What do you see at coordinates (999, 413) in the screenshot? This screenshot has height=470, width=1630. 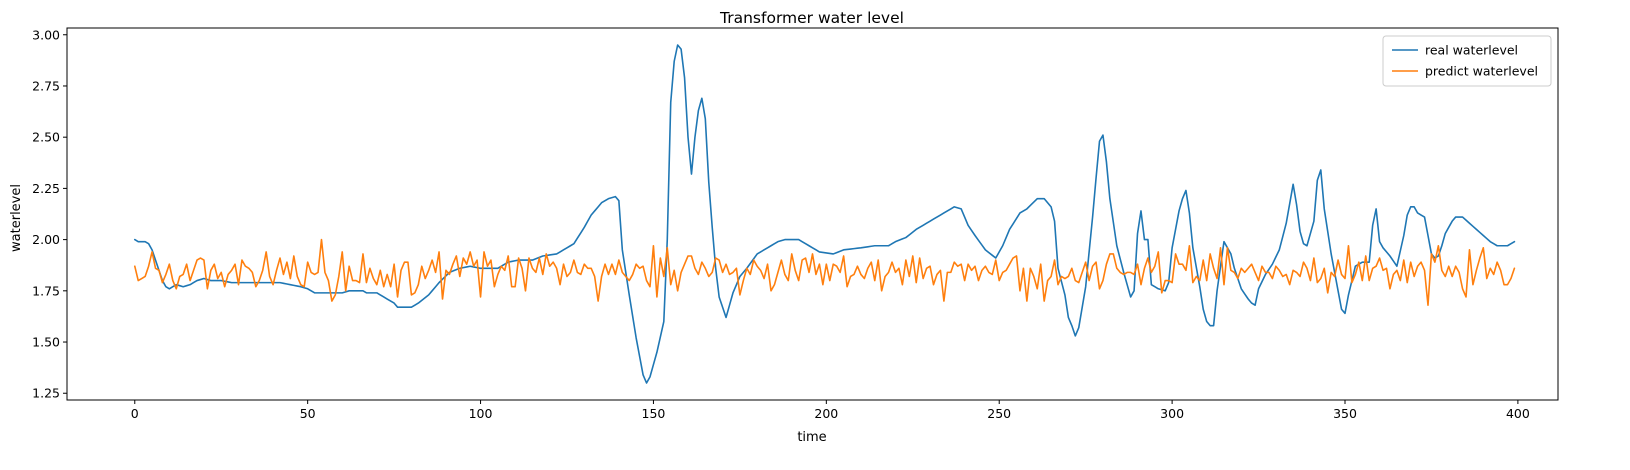 I see `x-tick-label: 250` at bounding box center [999, 413].